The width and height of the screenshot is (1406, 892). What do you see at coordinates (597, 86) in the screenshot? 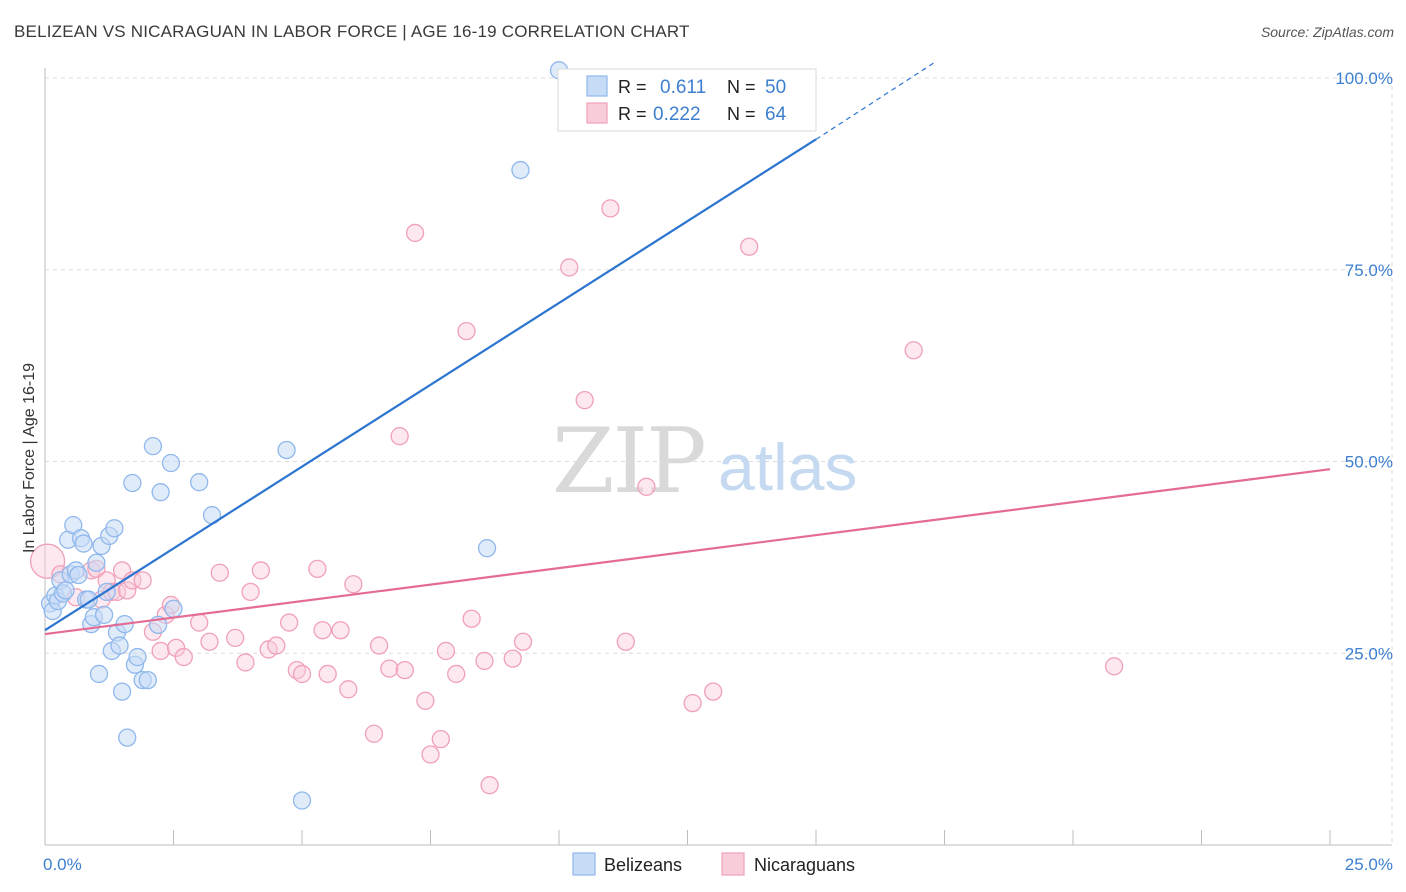
I see `legend-swatch-belizeans` at bounding box center [597, 86].